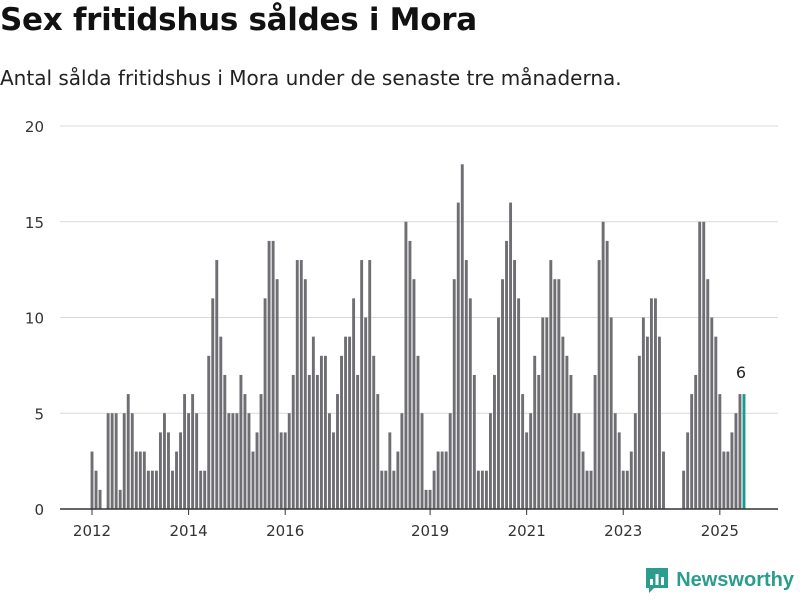 The width and height of the screenshot is (800, 600). I want to click on page-title: Sex fritidshus såldes i Mora, so click(238, 20).